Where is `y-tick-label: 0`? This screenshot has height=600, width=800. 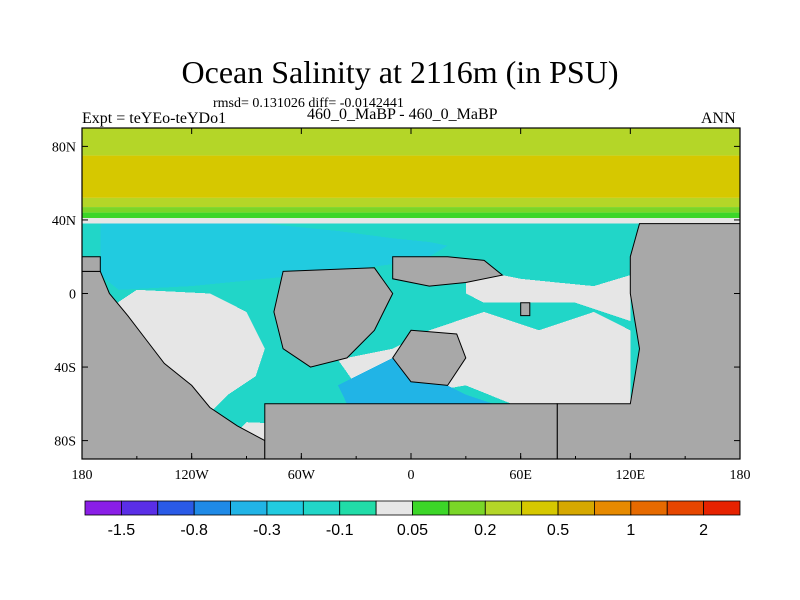
y-tick-label: 0 is located at coordinates (72, 295).